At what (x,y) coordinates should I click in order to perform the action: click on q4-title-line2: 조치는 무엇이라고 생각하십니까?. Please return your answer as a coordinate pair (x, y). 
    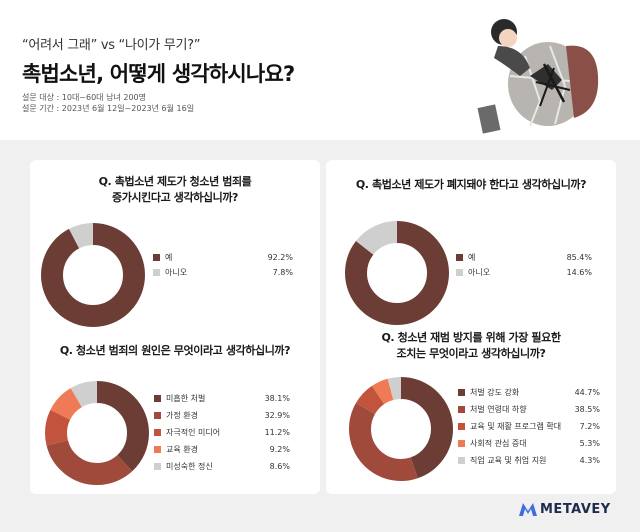
    Looking at the image, I should click on (471, 353).